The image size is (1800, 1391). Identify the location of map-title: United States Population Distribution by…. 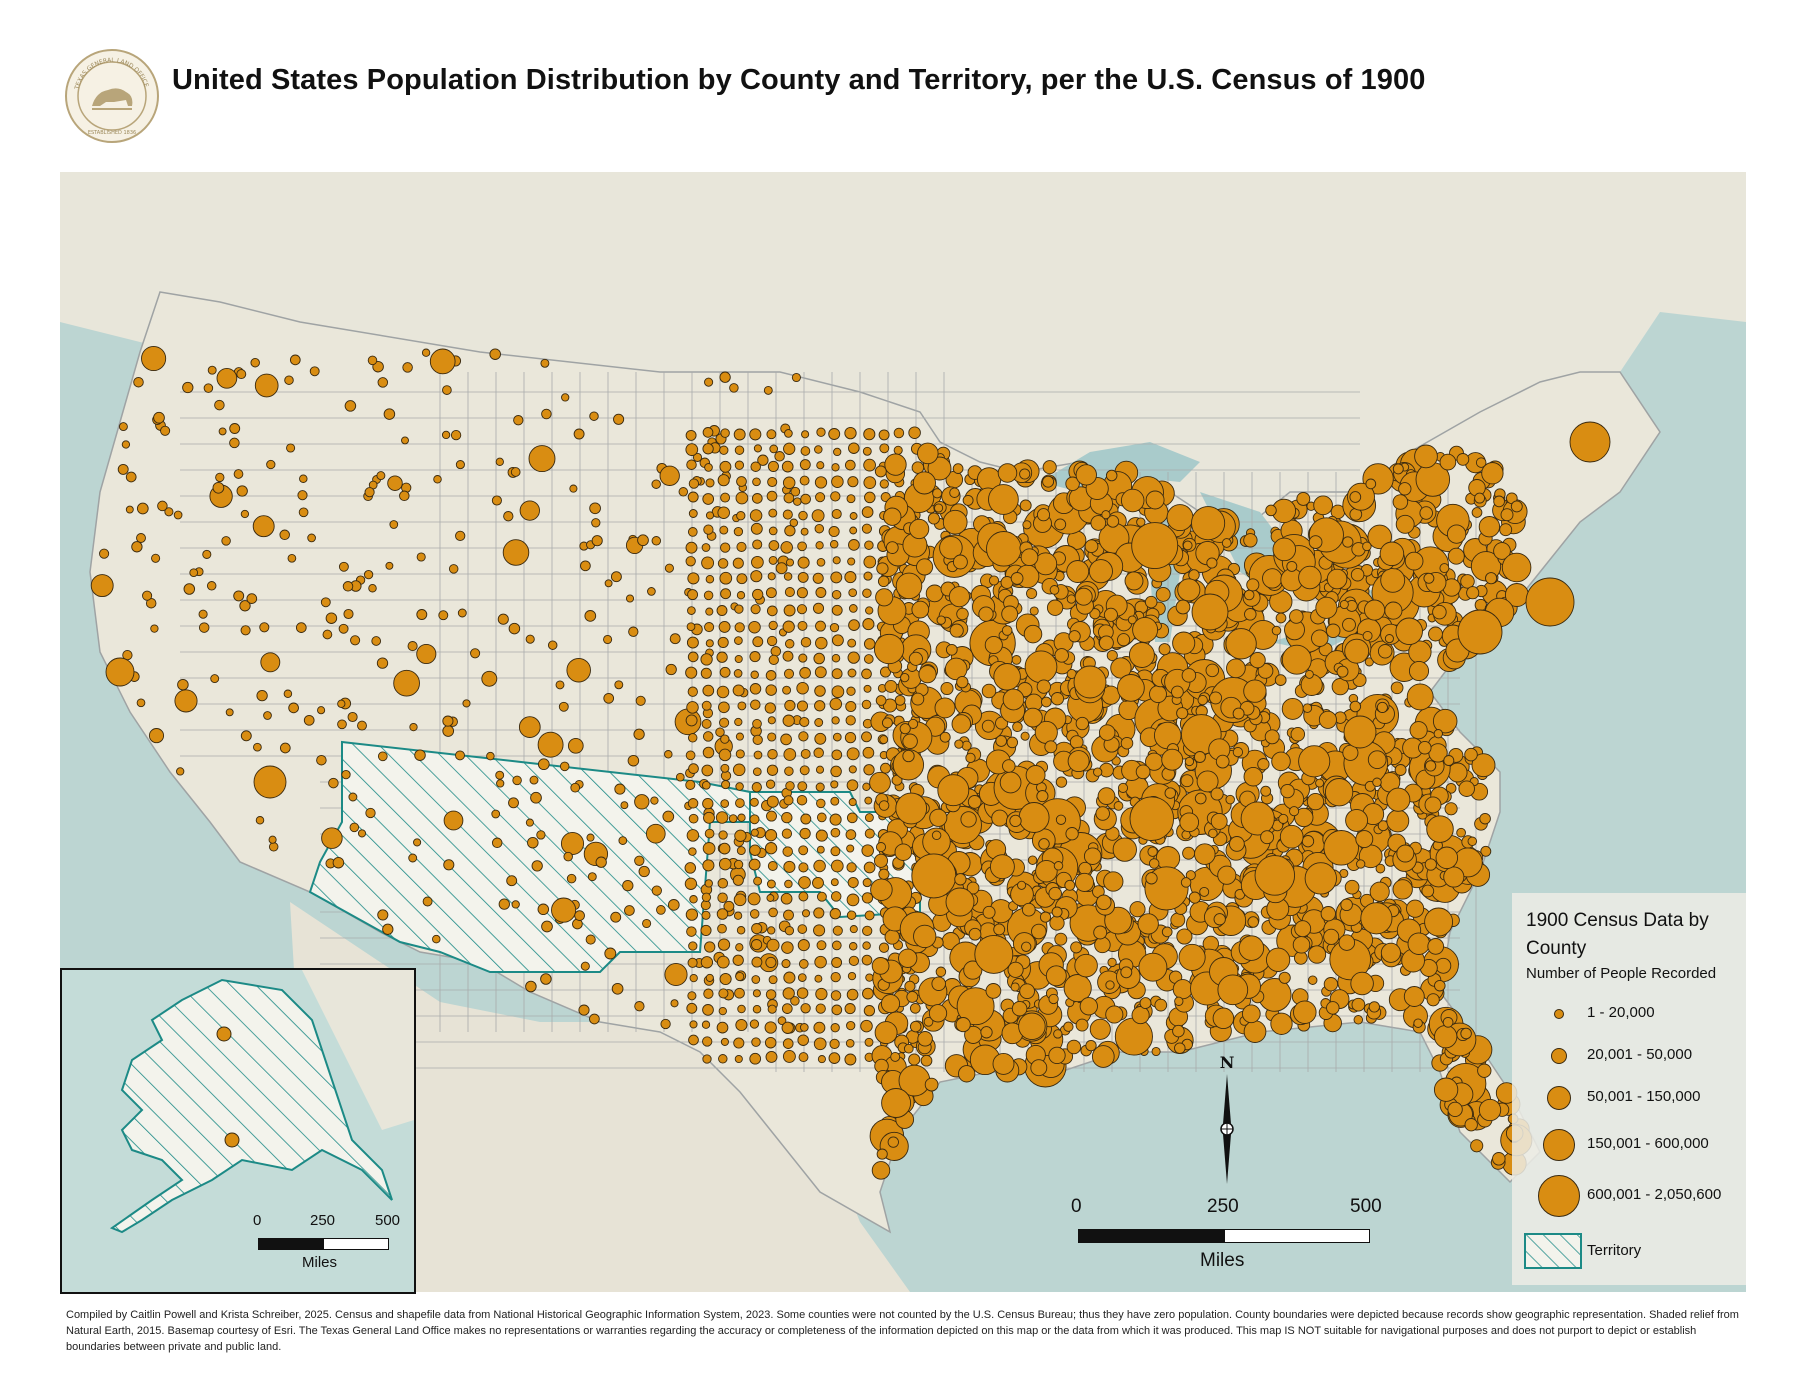
(799, 80).